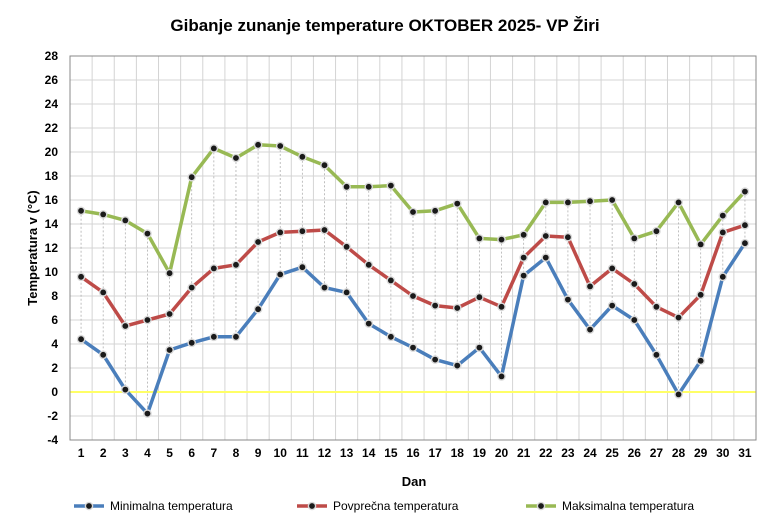  Describe the element at coordinates (52, 272) in the screenshot. I see `y-tick-label: 10` at that location.